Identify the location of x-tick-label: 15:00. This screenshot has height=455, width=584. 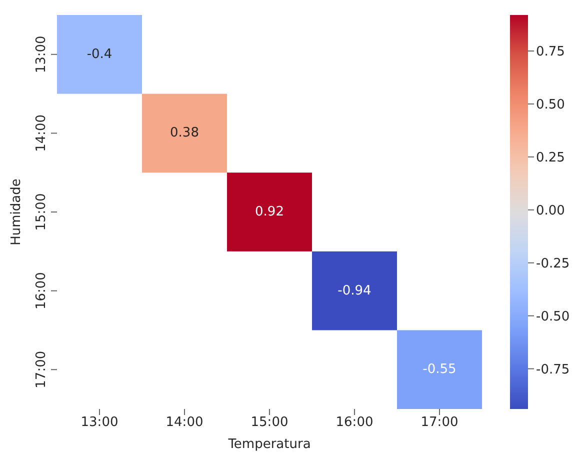
(269, 422).